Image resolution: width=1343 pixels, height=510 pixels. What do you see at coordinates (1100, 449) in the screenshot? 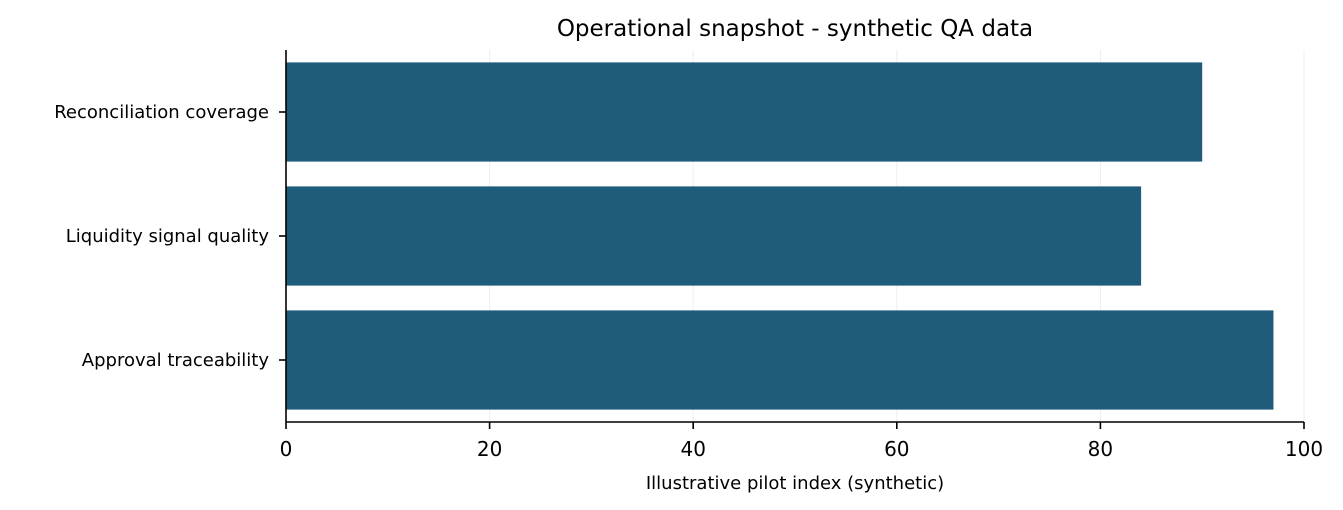
I see `x-tick-label-80: 80` at bounding box center [1100, 449].